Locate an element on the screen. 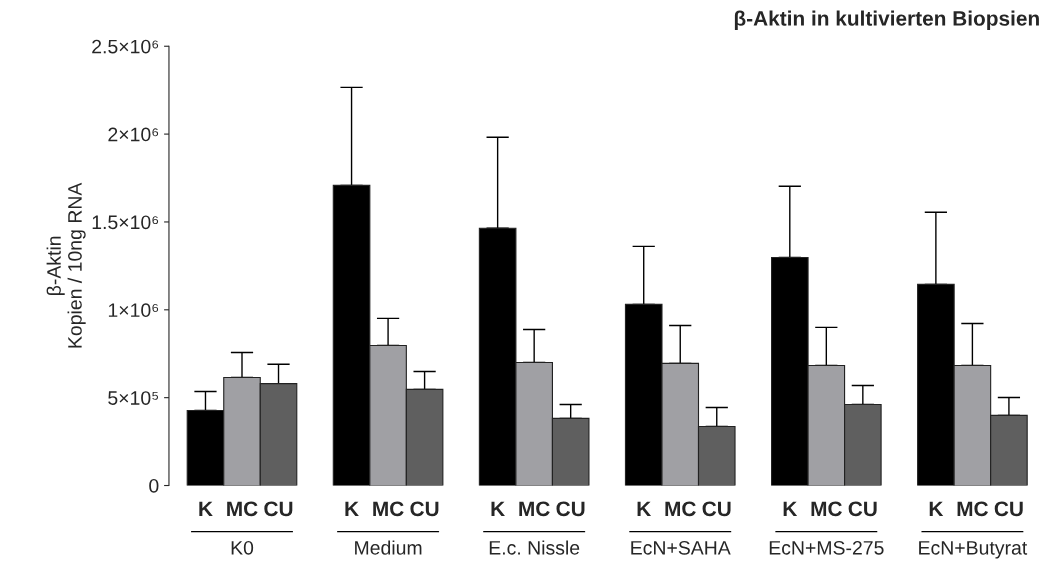 The height and width of the screenshot is (578, 1056). y-tick-label: 1×10⁶ is located at coordinates (133, 310).